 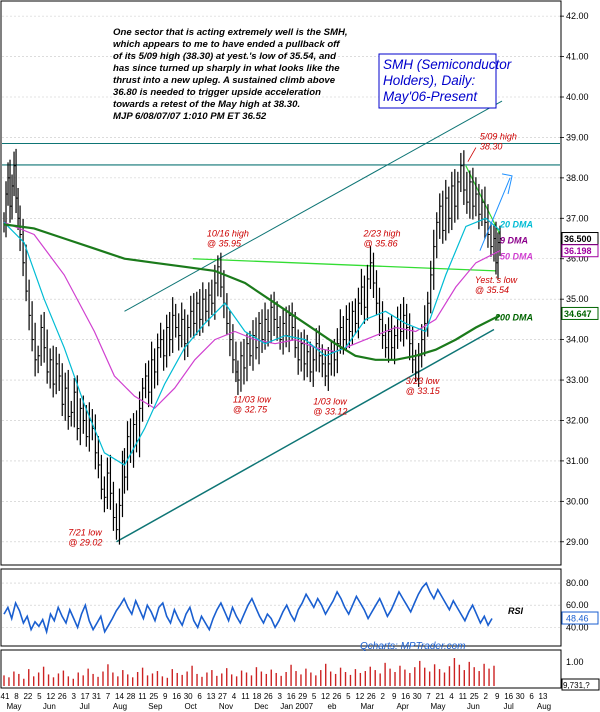 I want to click on month-label: Sep, so click(x=155, y=706).